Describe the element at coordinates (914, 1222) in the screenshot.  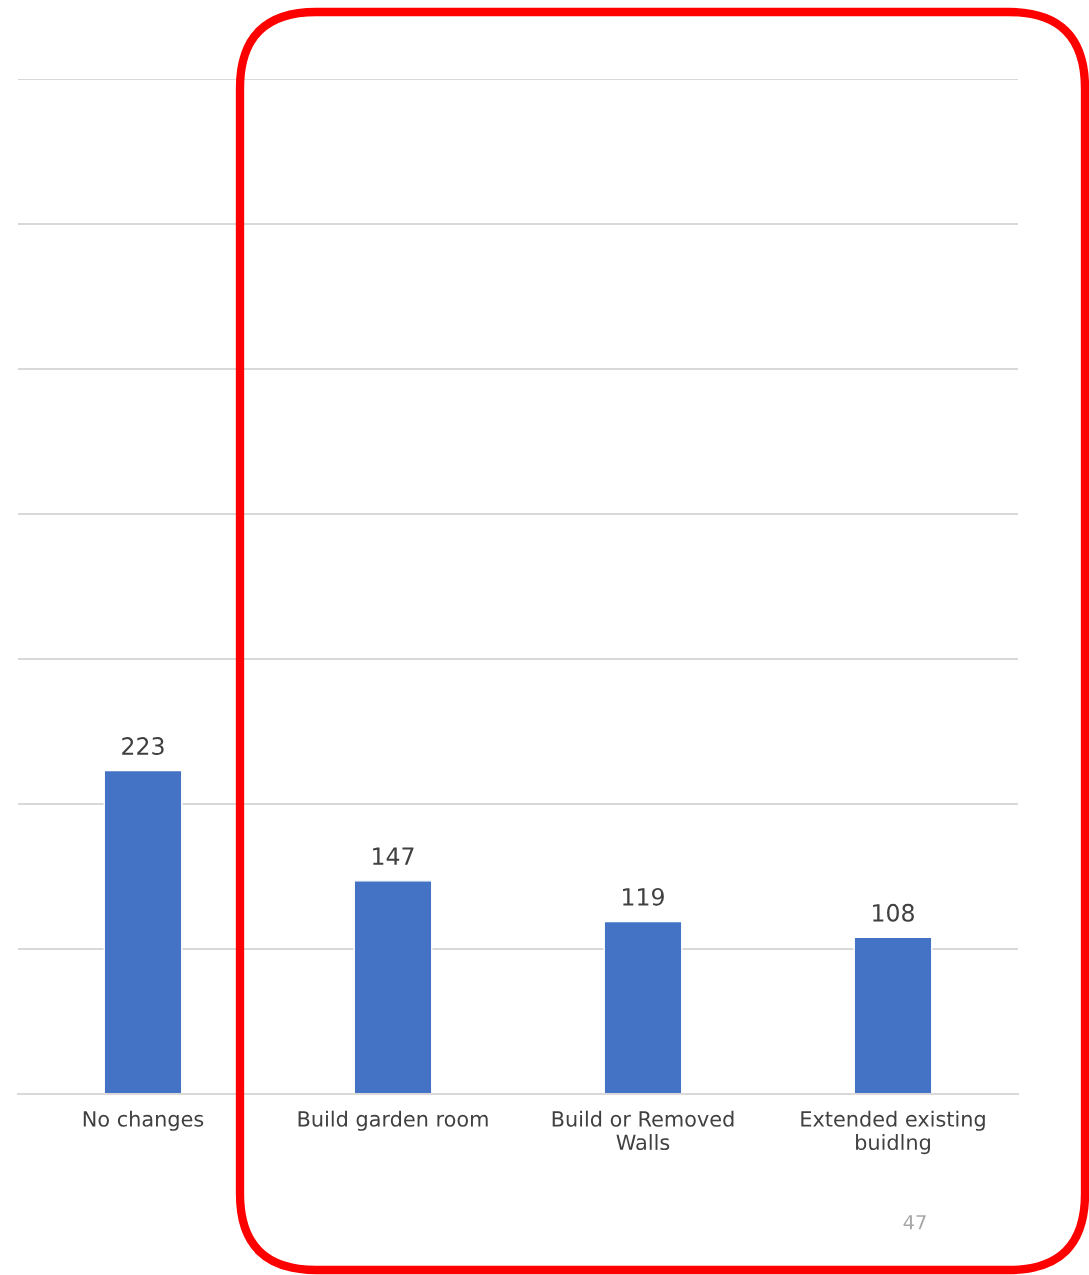
I see `text: 47` at that location.